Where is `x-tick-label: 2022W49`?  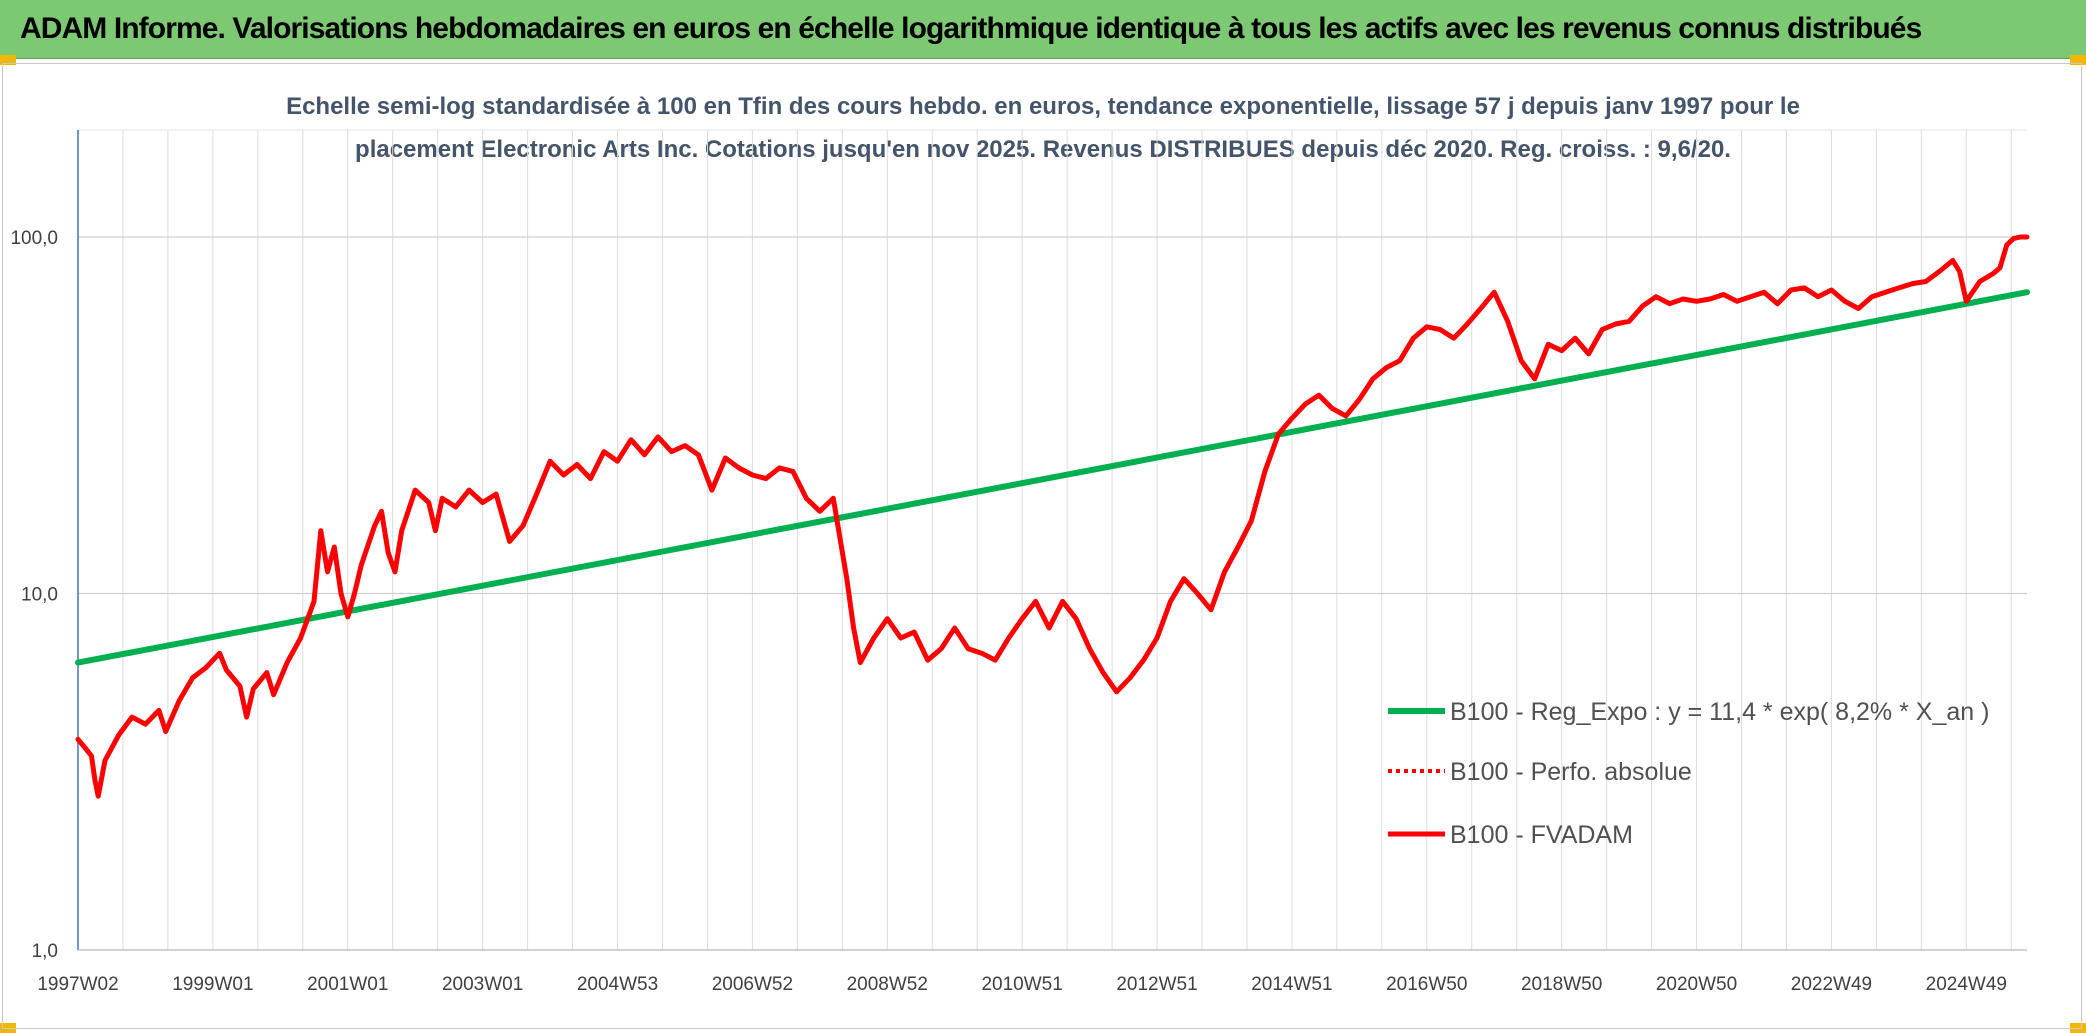 x-tick-label: 2022W49 is located at coordinates (1831, 984).